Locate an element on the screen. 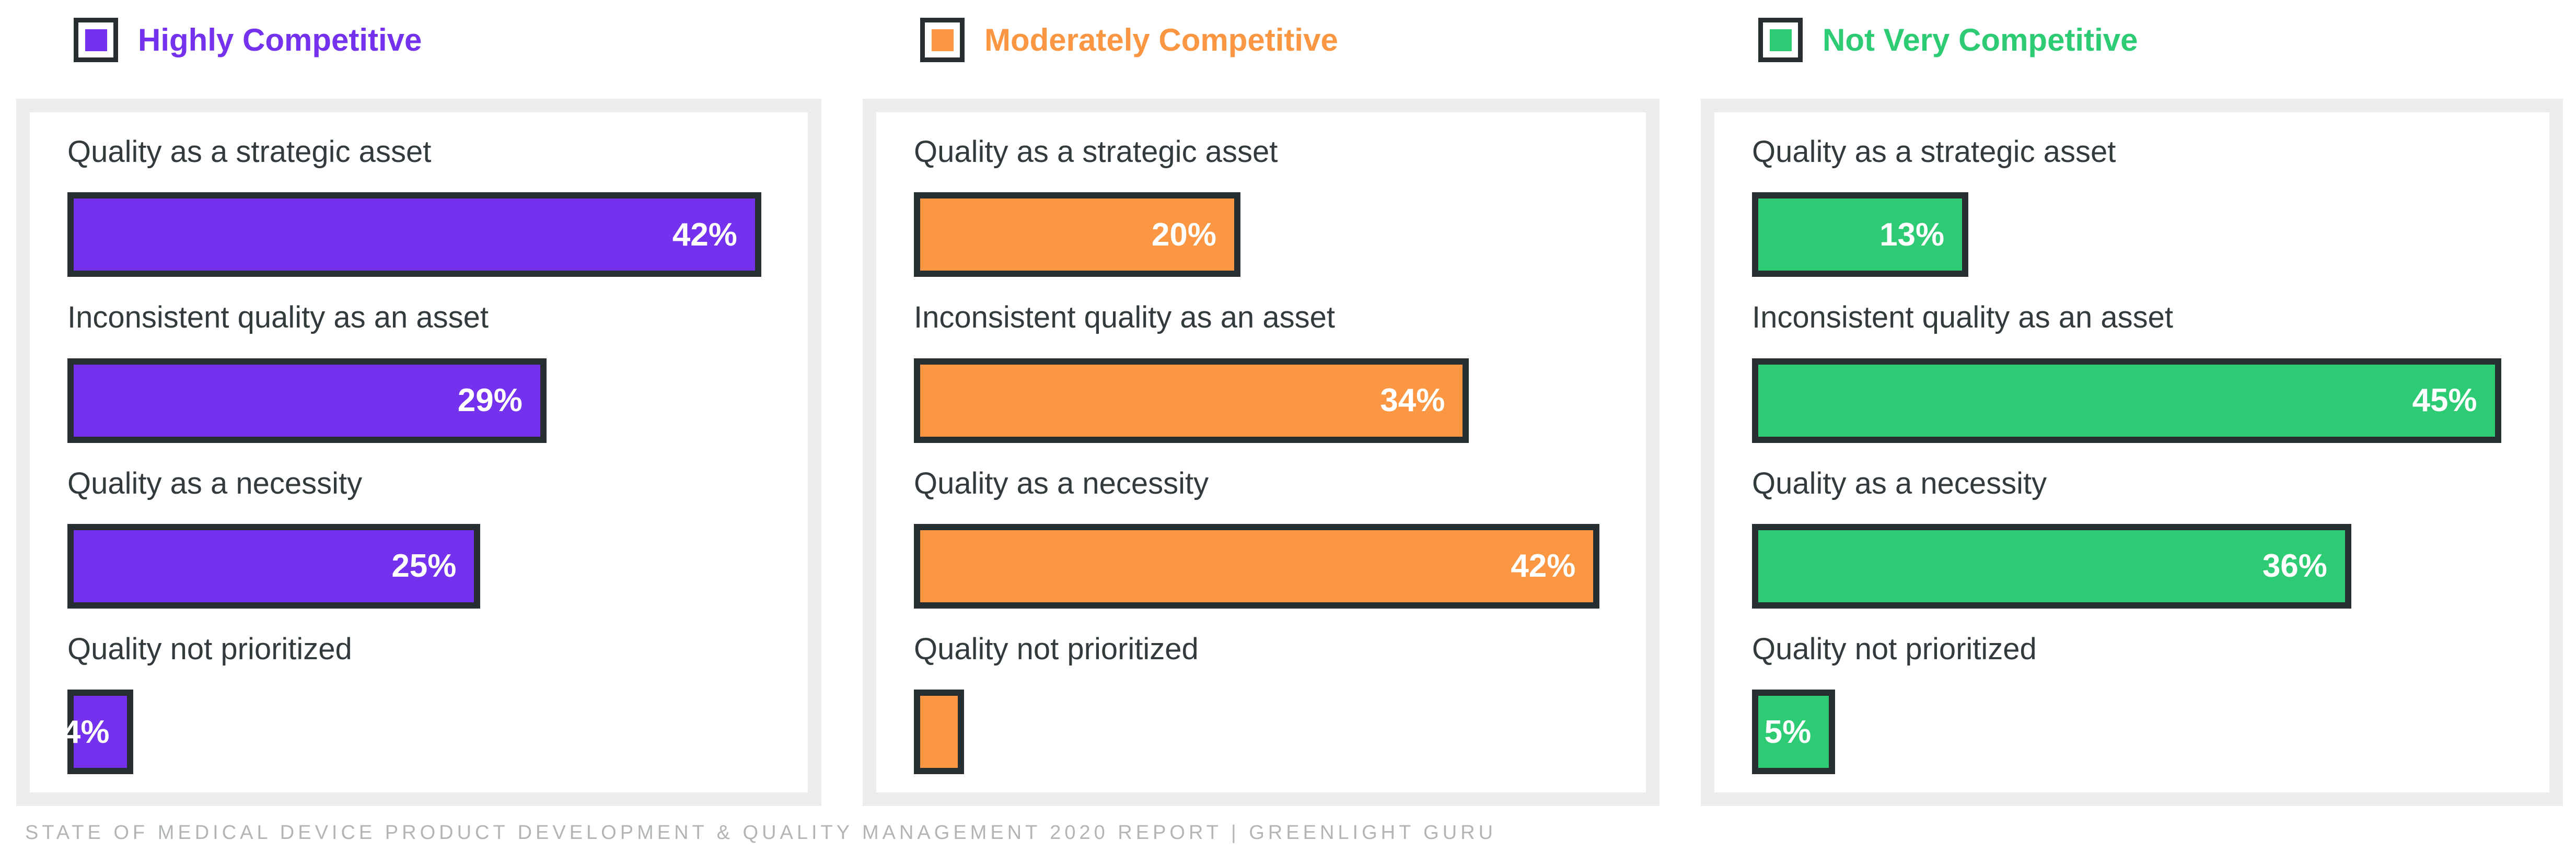  legend-item-moderately-competitive: Moderately Competitive is located at coordinates (1290, 40).